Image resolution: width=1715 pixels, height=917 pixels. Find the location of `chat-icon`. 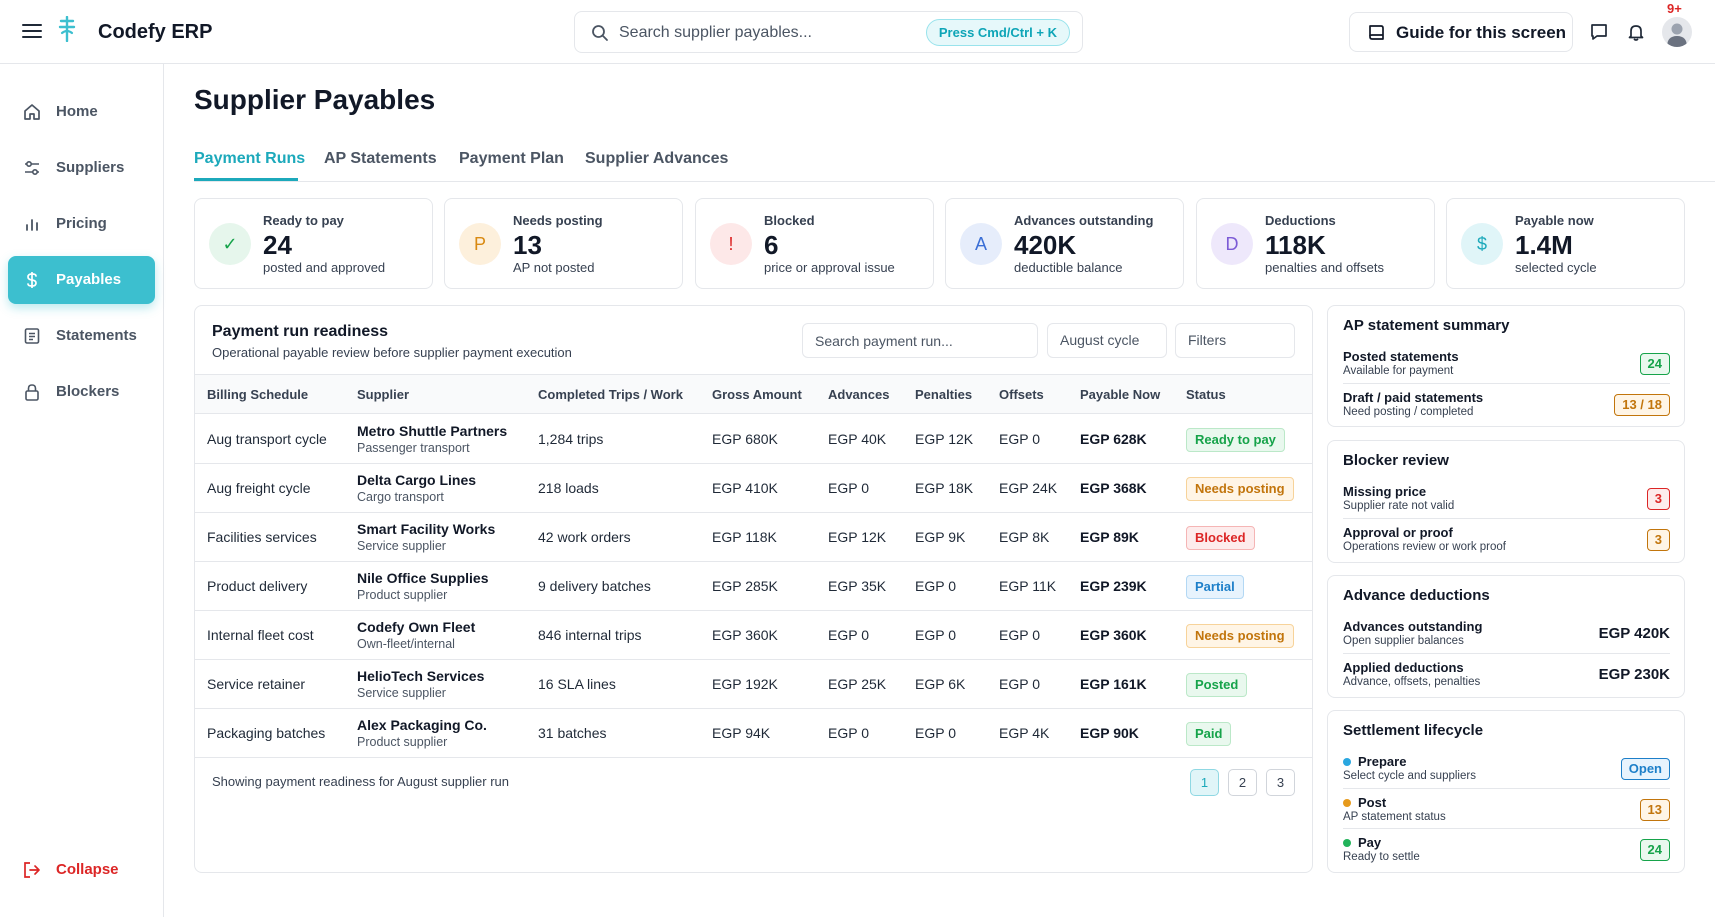

chat-icon is located at coordinates (1599, 32).